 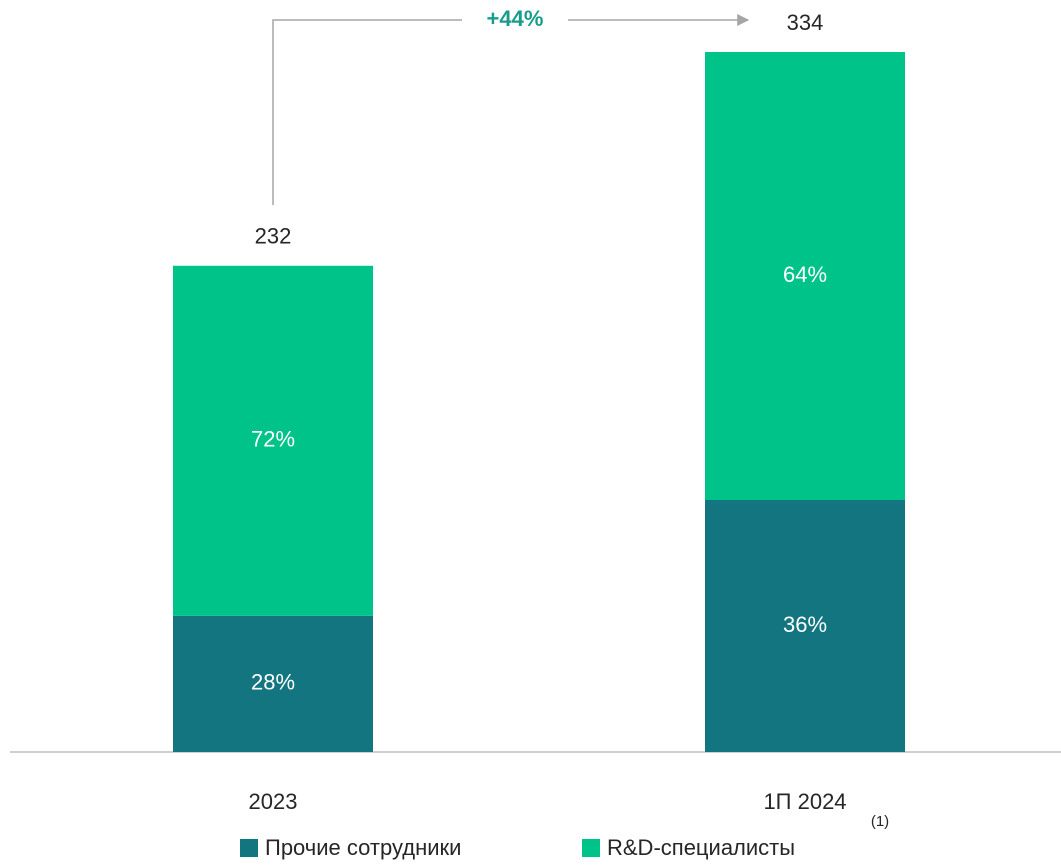 I want to click on value-label: 36%, so click(x=805, y=624).